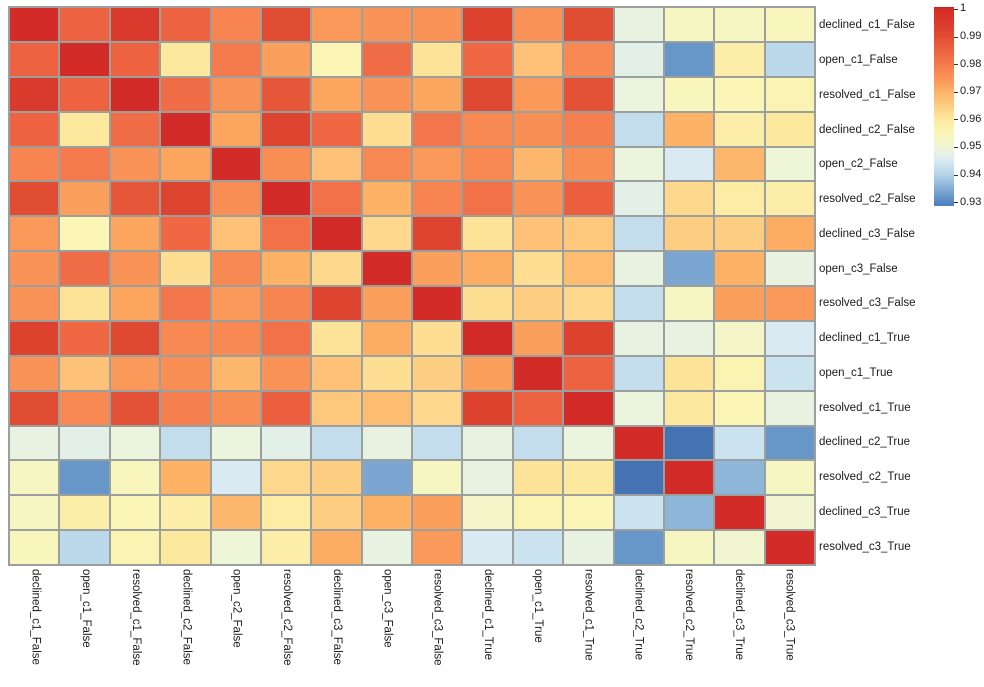 The image size is (984, 687). What do you see at coordinates (971, 36) in the screenshot?
I see `colorbar-tick-label: 0.99` at bounding box center [971, 36].